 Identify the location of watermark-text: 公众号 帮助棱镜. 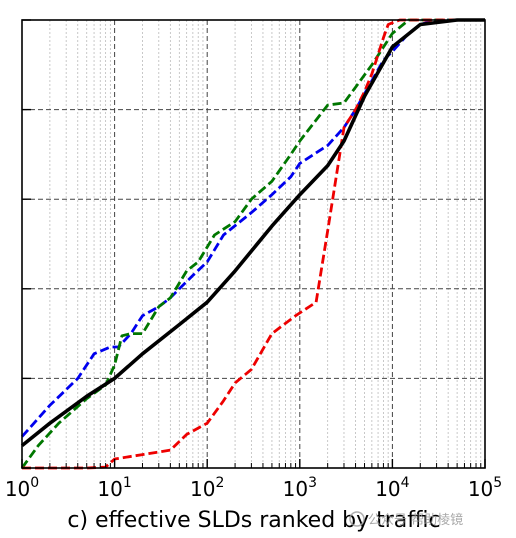
(415, 520).